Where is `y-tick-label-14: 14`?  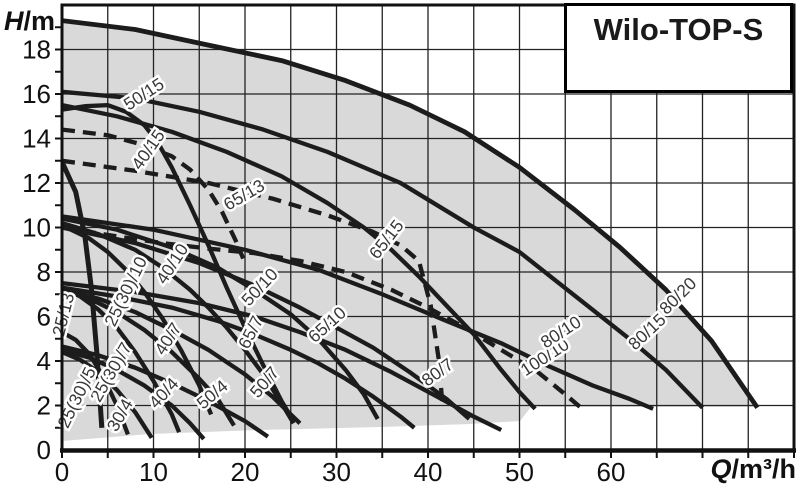 y-tick-label-14: 14 is located at coordinates (36, 139).